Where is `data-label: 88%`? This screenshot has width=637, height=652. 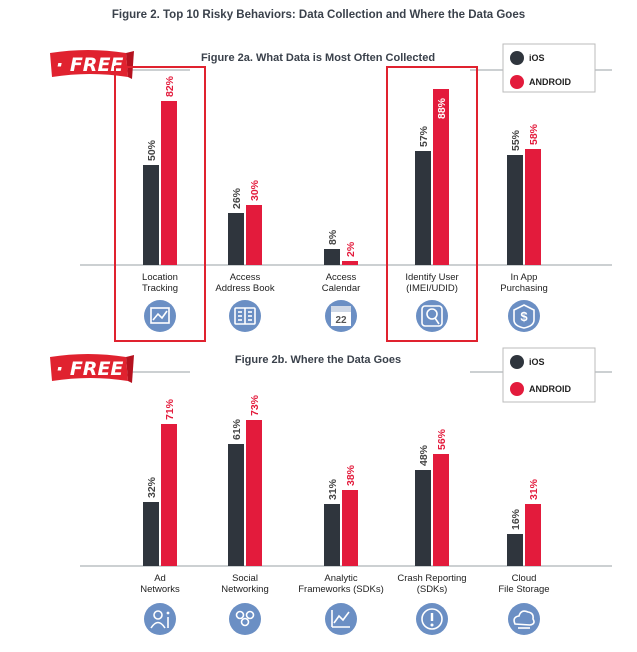
data-label: 88% is located at coordinates (442, 108).